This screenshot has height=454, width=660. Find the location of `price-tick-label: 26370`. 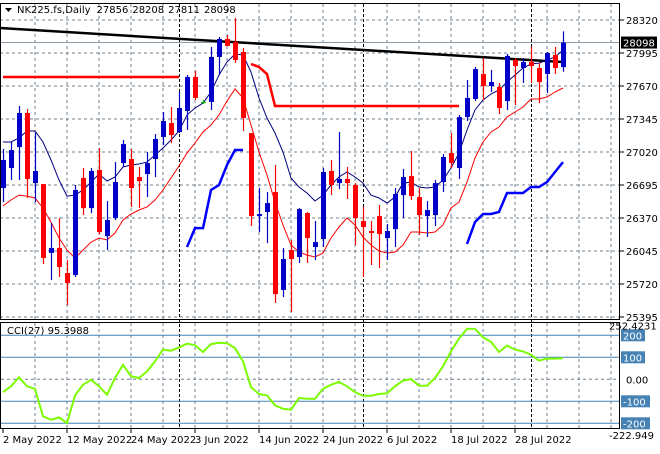

price-tick-label: 26370 is located at coordinates (642, 219).